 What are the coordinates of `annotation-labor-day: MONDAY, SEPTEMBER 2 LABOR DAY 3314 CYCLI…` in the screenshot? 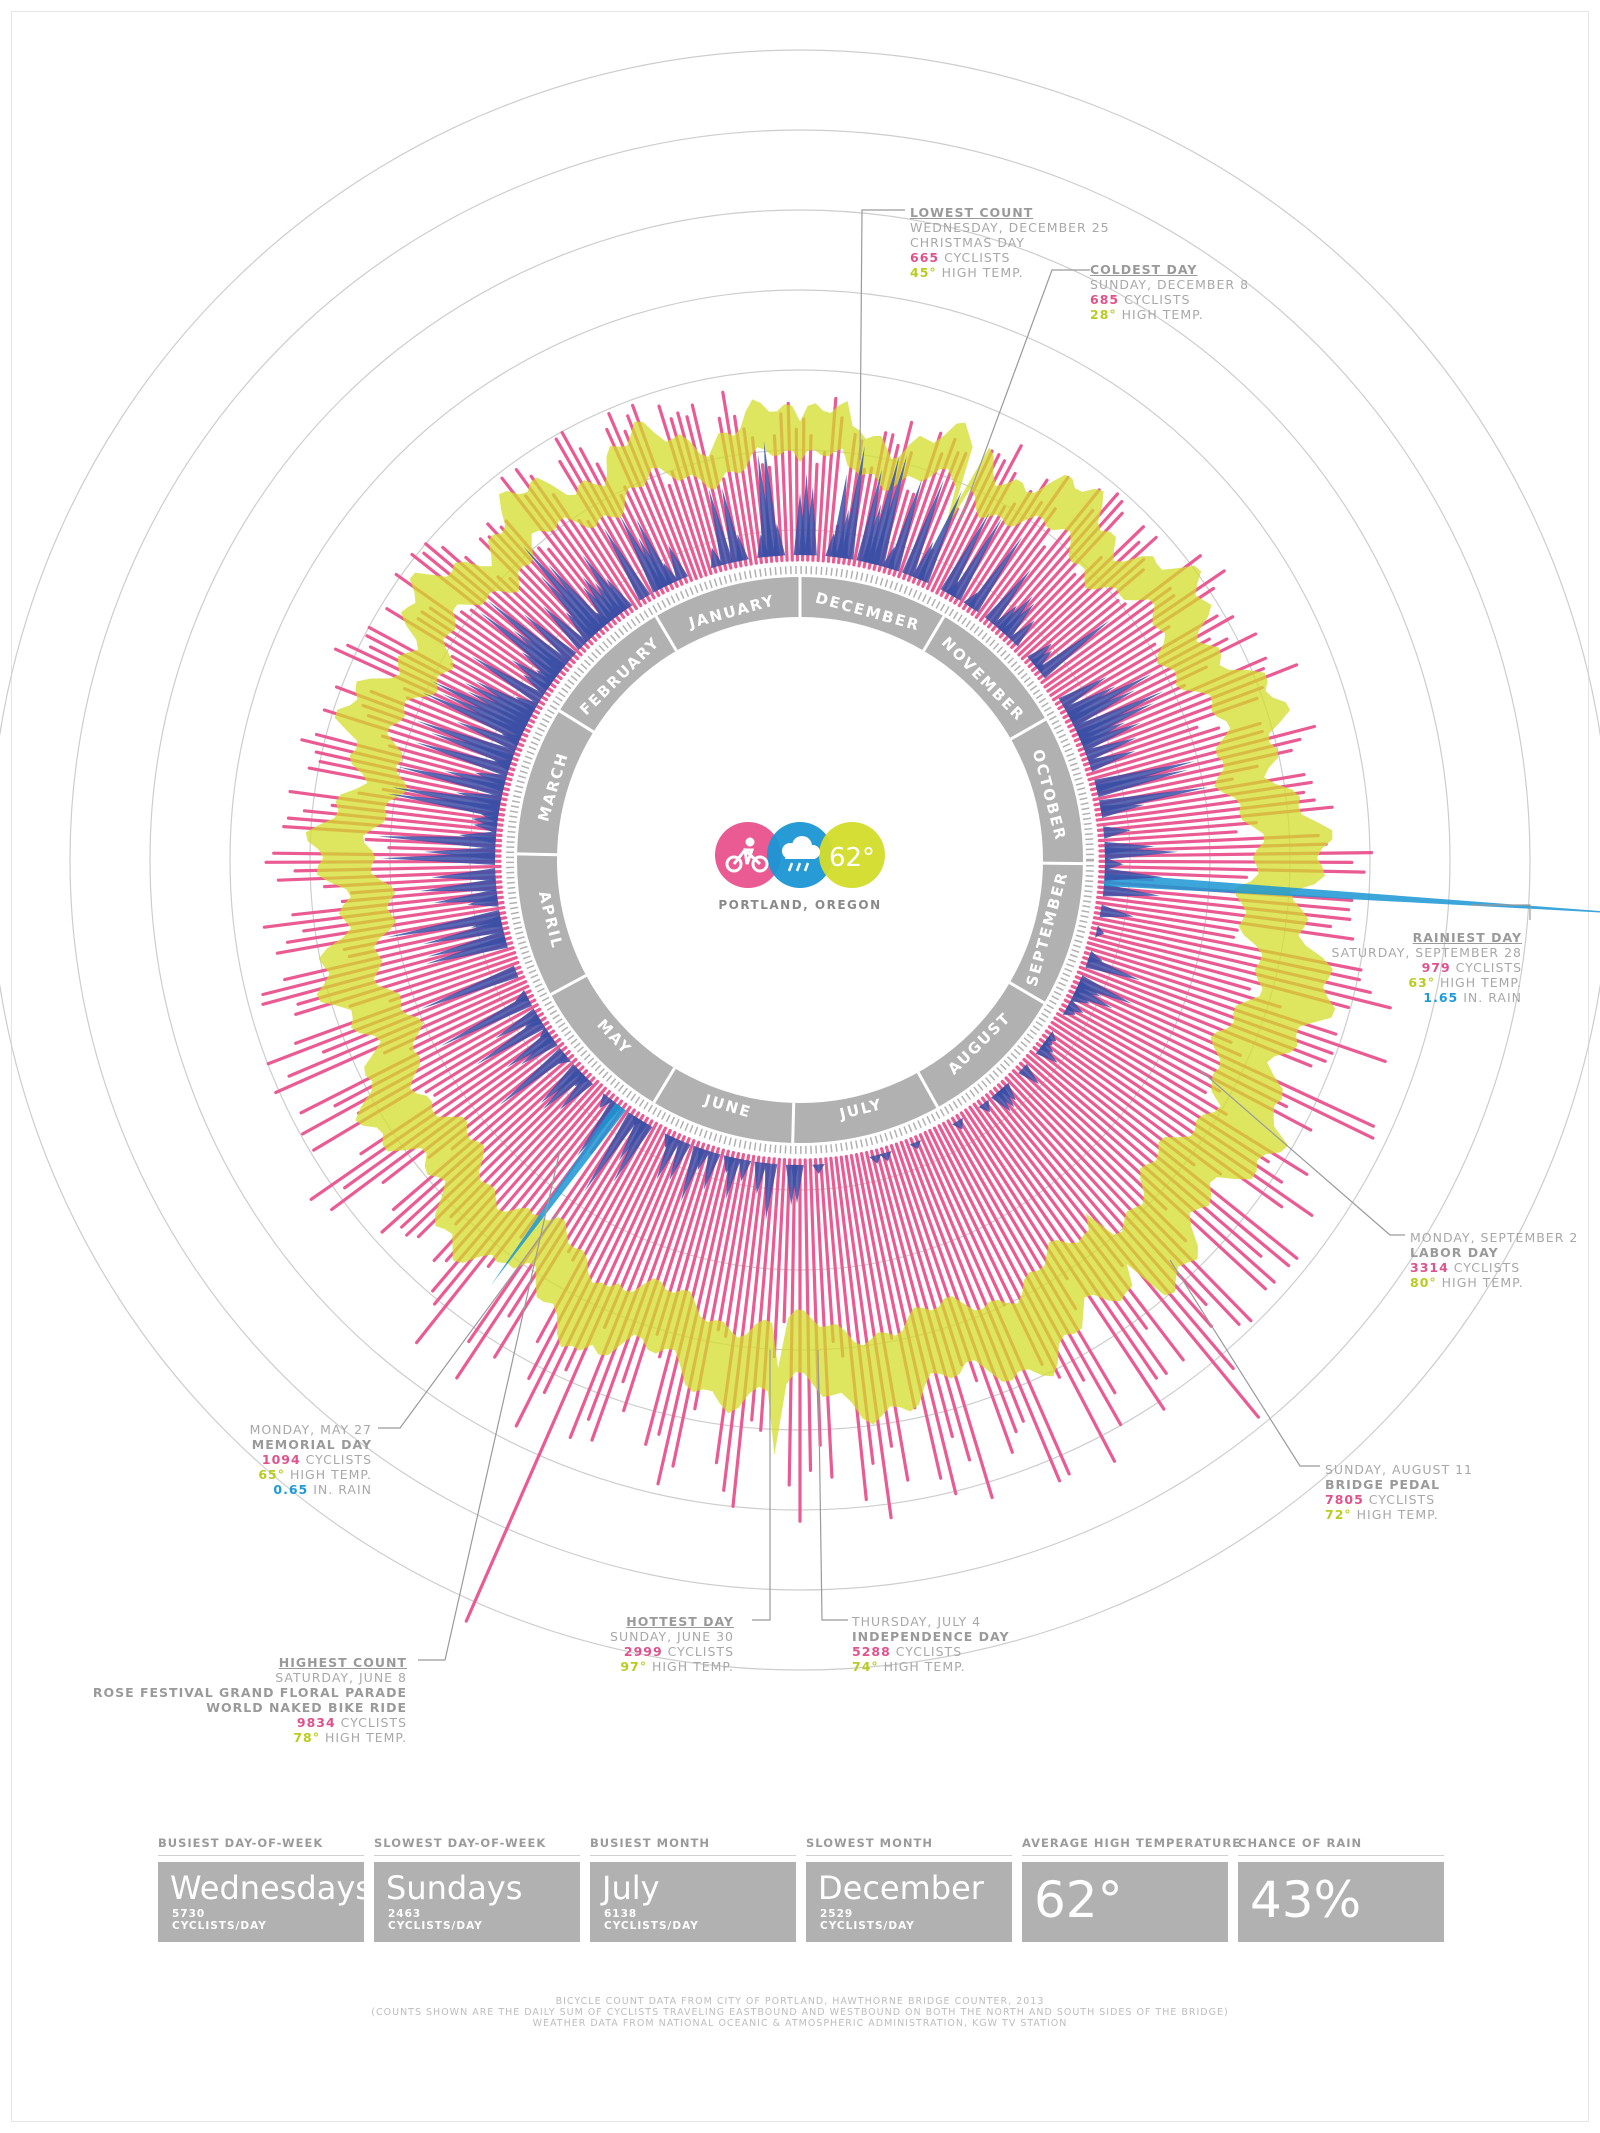 It's located at (1494, 1260).